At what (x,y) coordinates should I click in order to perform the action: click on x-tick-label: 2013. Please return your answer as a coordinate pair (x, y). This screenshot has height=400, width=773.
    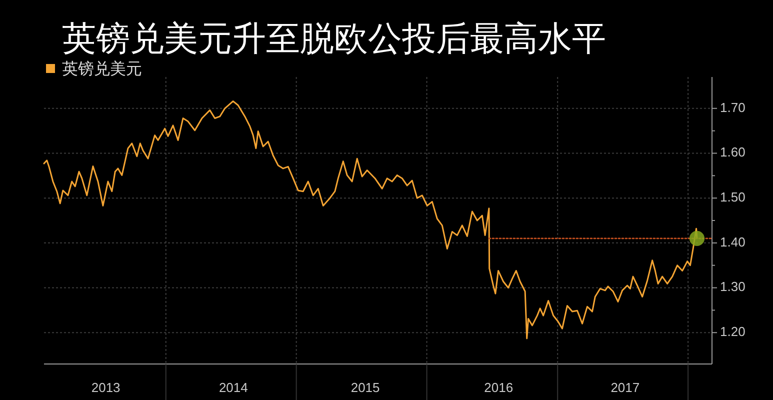
    Looking at the image, I should click on (105, 387).